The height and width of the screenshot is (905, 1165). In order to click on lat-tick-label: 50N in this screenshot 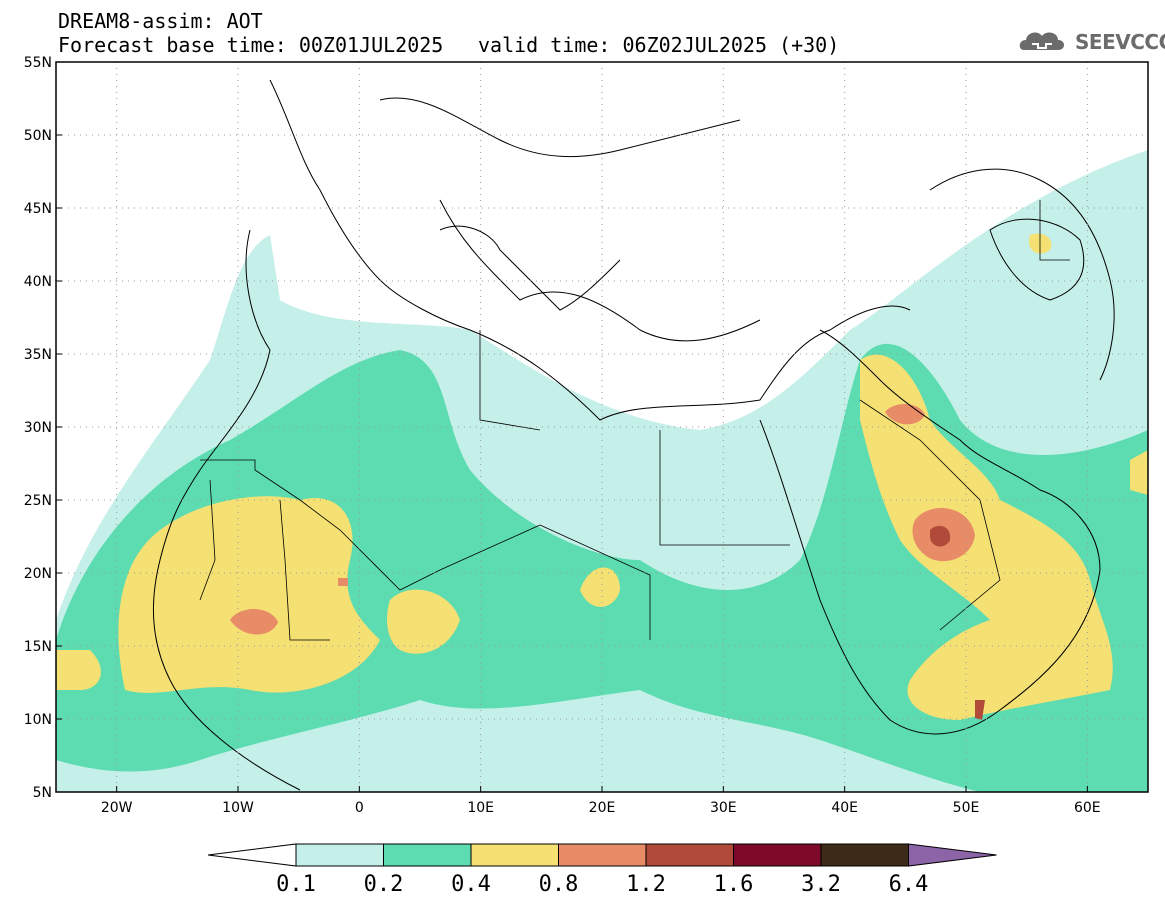, I will do `click(38, 136)`.